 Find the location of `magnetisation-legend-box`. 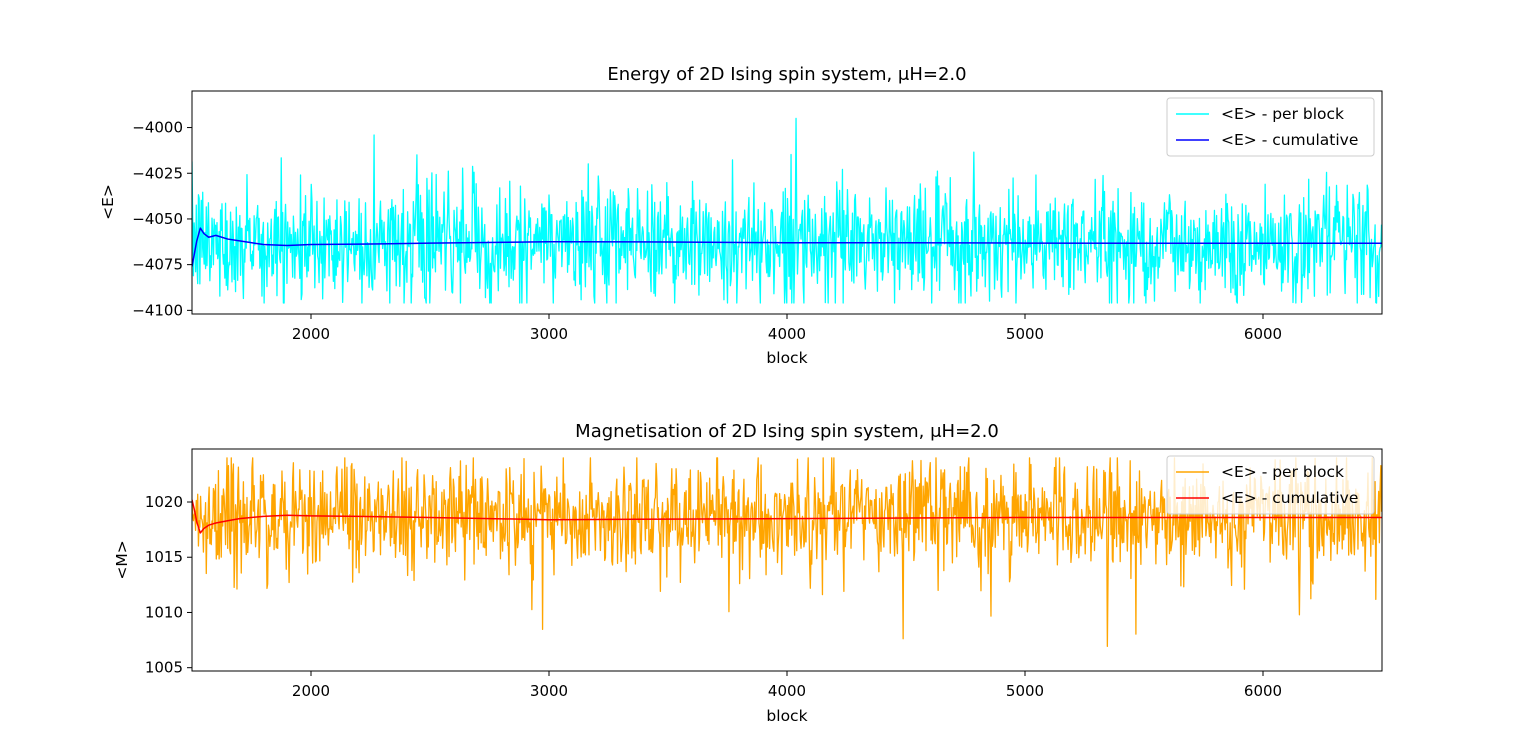

magnetisation-legend-box is located at coordinates (1270, 485).